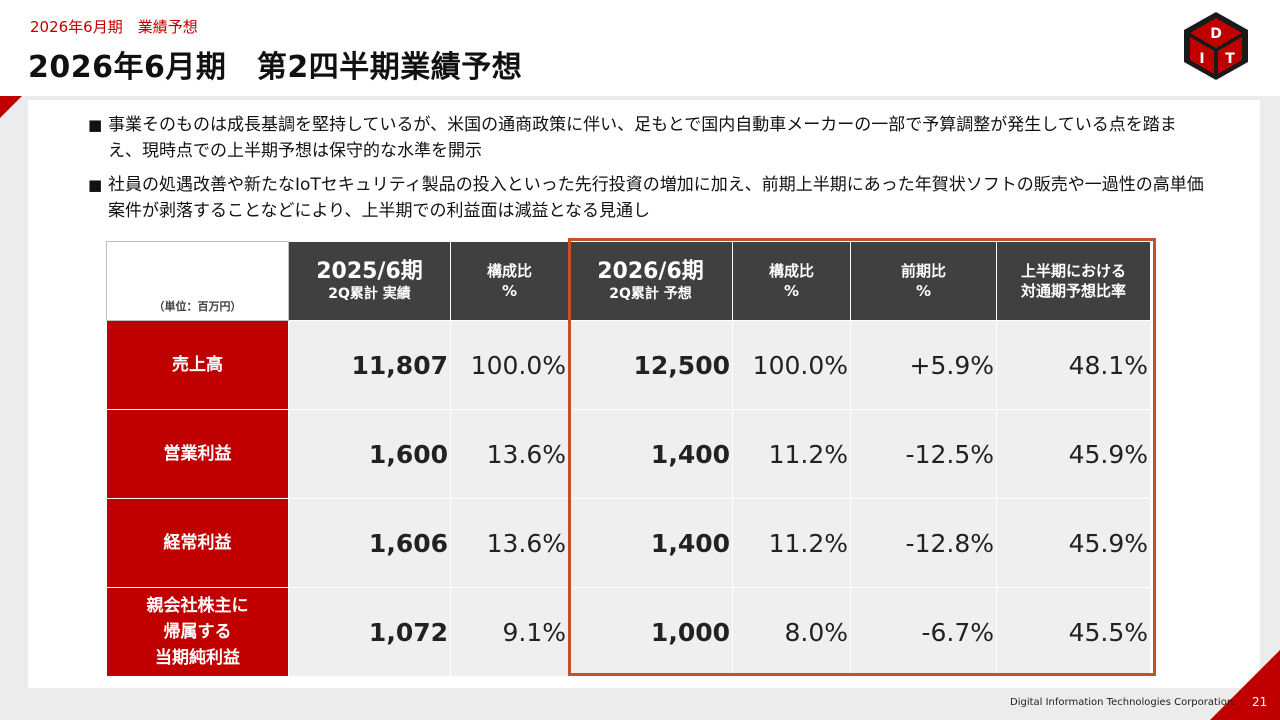 The width and height of the screenshot is (1280, 720). What do you see at coordinates (1073, 632) in the screenshot?
I see `progress-value: 45.5%` at bounding box center [1073, 632].